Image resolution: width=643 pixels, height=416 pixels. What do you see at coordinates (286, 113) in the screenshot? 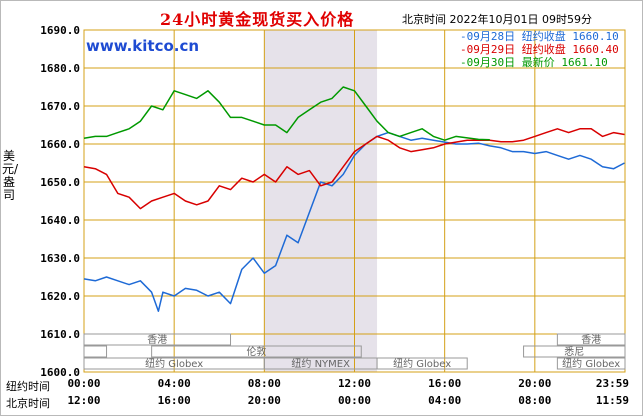
I see `series-line-sep30` at bounding box center [286, 113].